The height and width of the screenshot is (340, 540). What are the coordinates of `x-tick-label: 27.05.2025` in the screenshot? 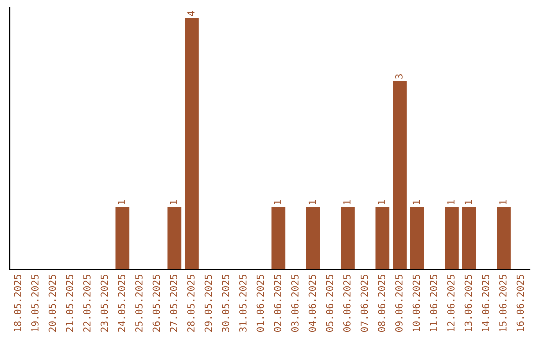 It's located at (174, 303).